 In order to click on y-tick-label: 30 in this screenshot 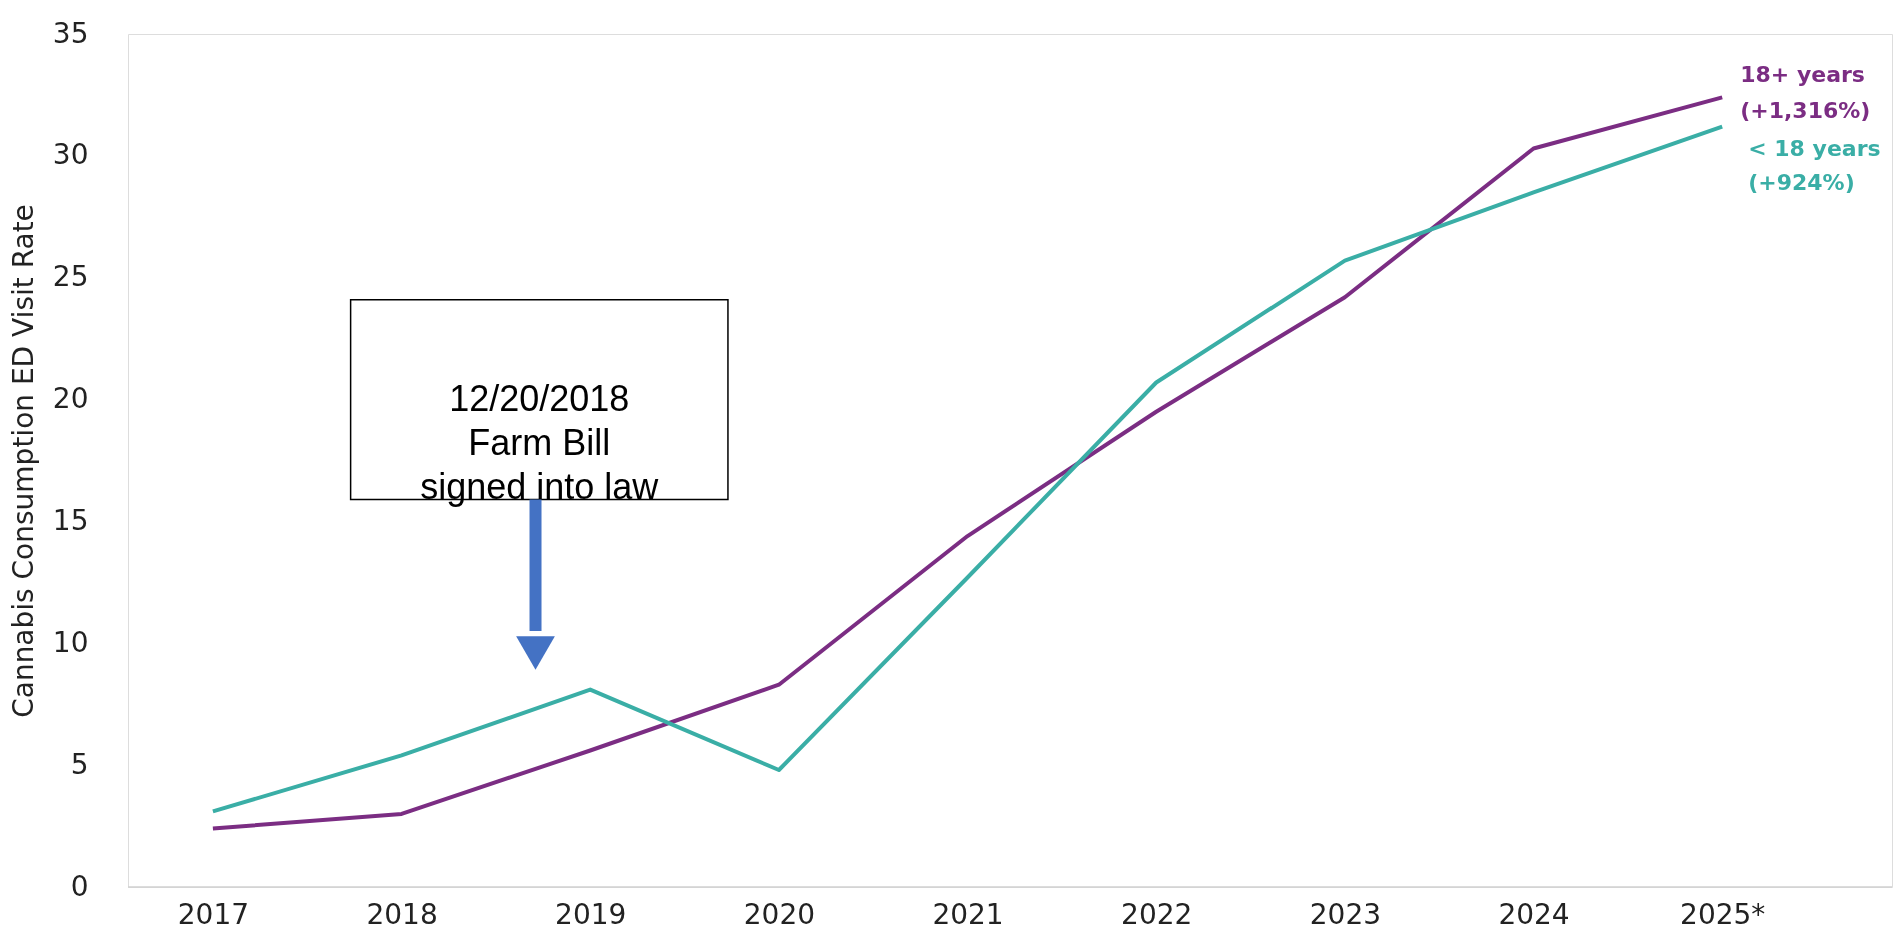, I will do `click(70, 155)`.